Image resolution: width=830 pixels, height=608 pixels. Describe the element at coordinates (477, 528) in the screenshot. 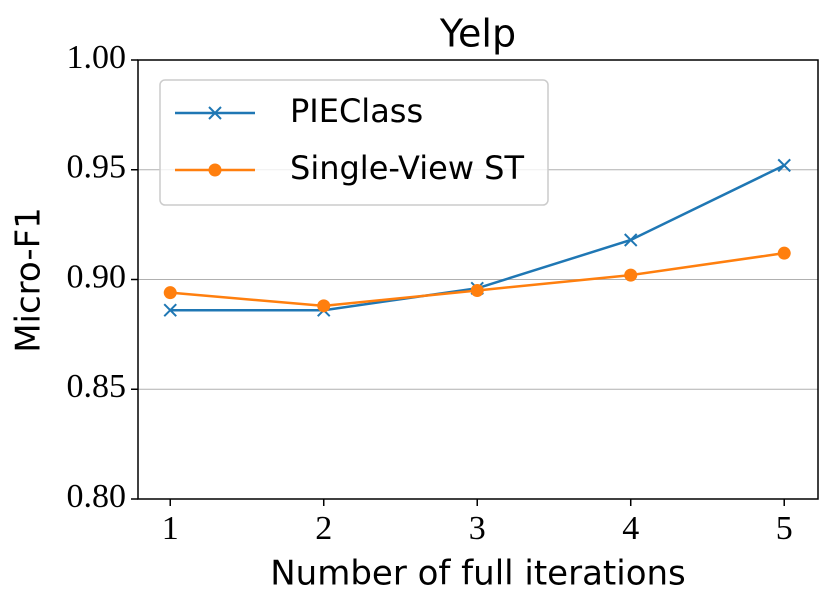

I see `x-tick-label: 3` at that location.